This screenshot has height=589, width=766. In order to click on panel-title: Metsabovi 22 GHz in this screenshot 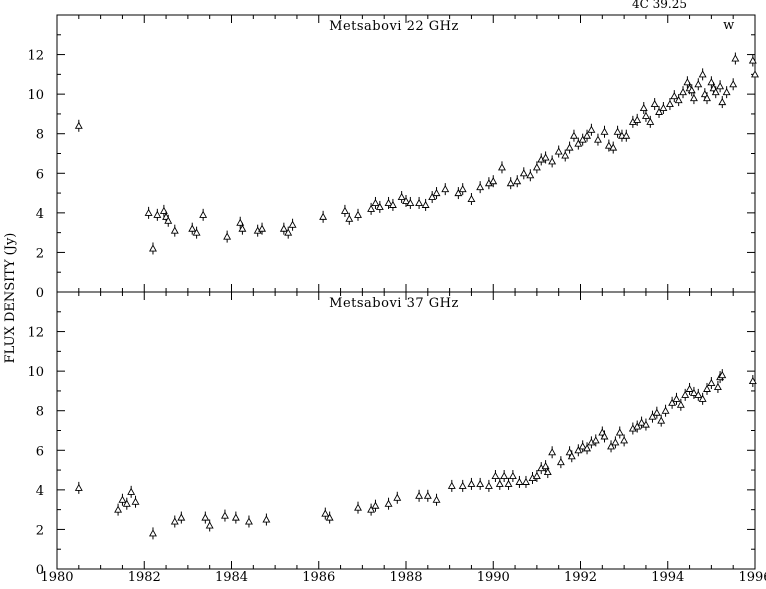, I will do `click(394, 26)`.